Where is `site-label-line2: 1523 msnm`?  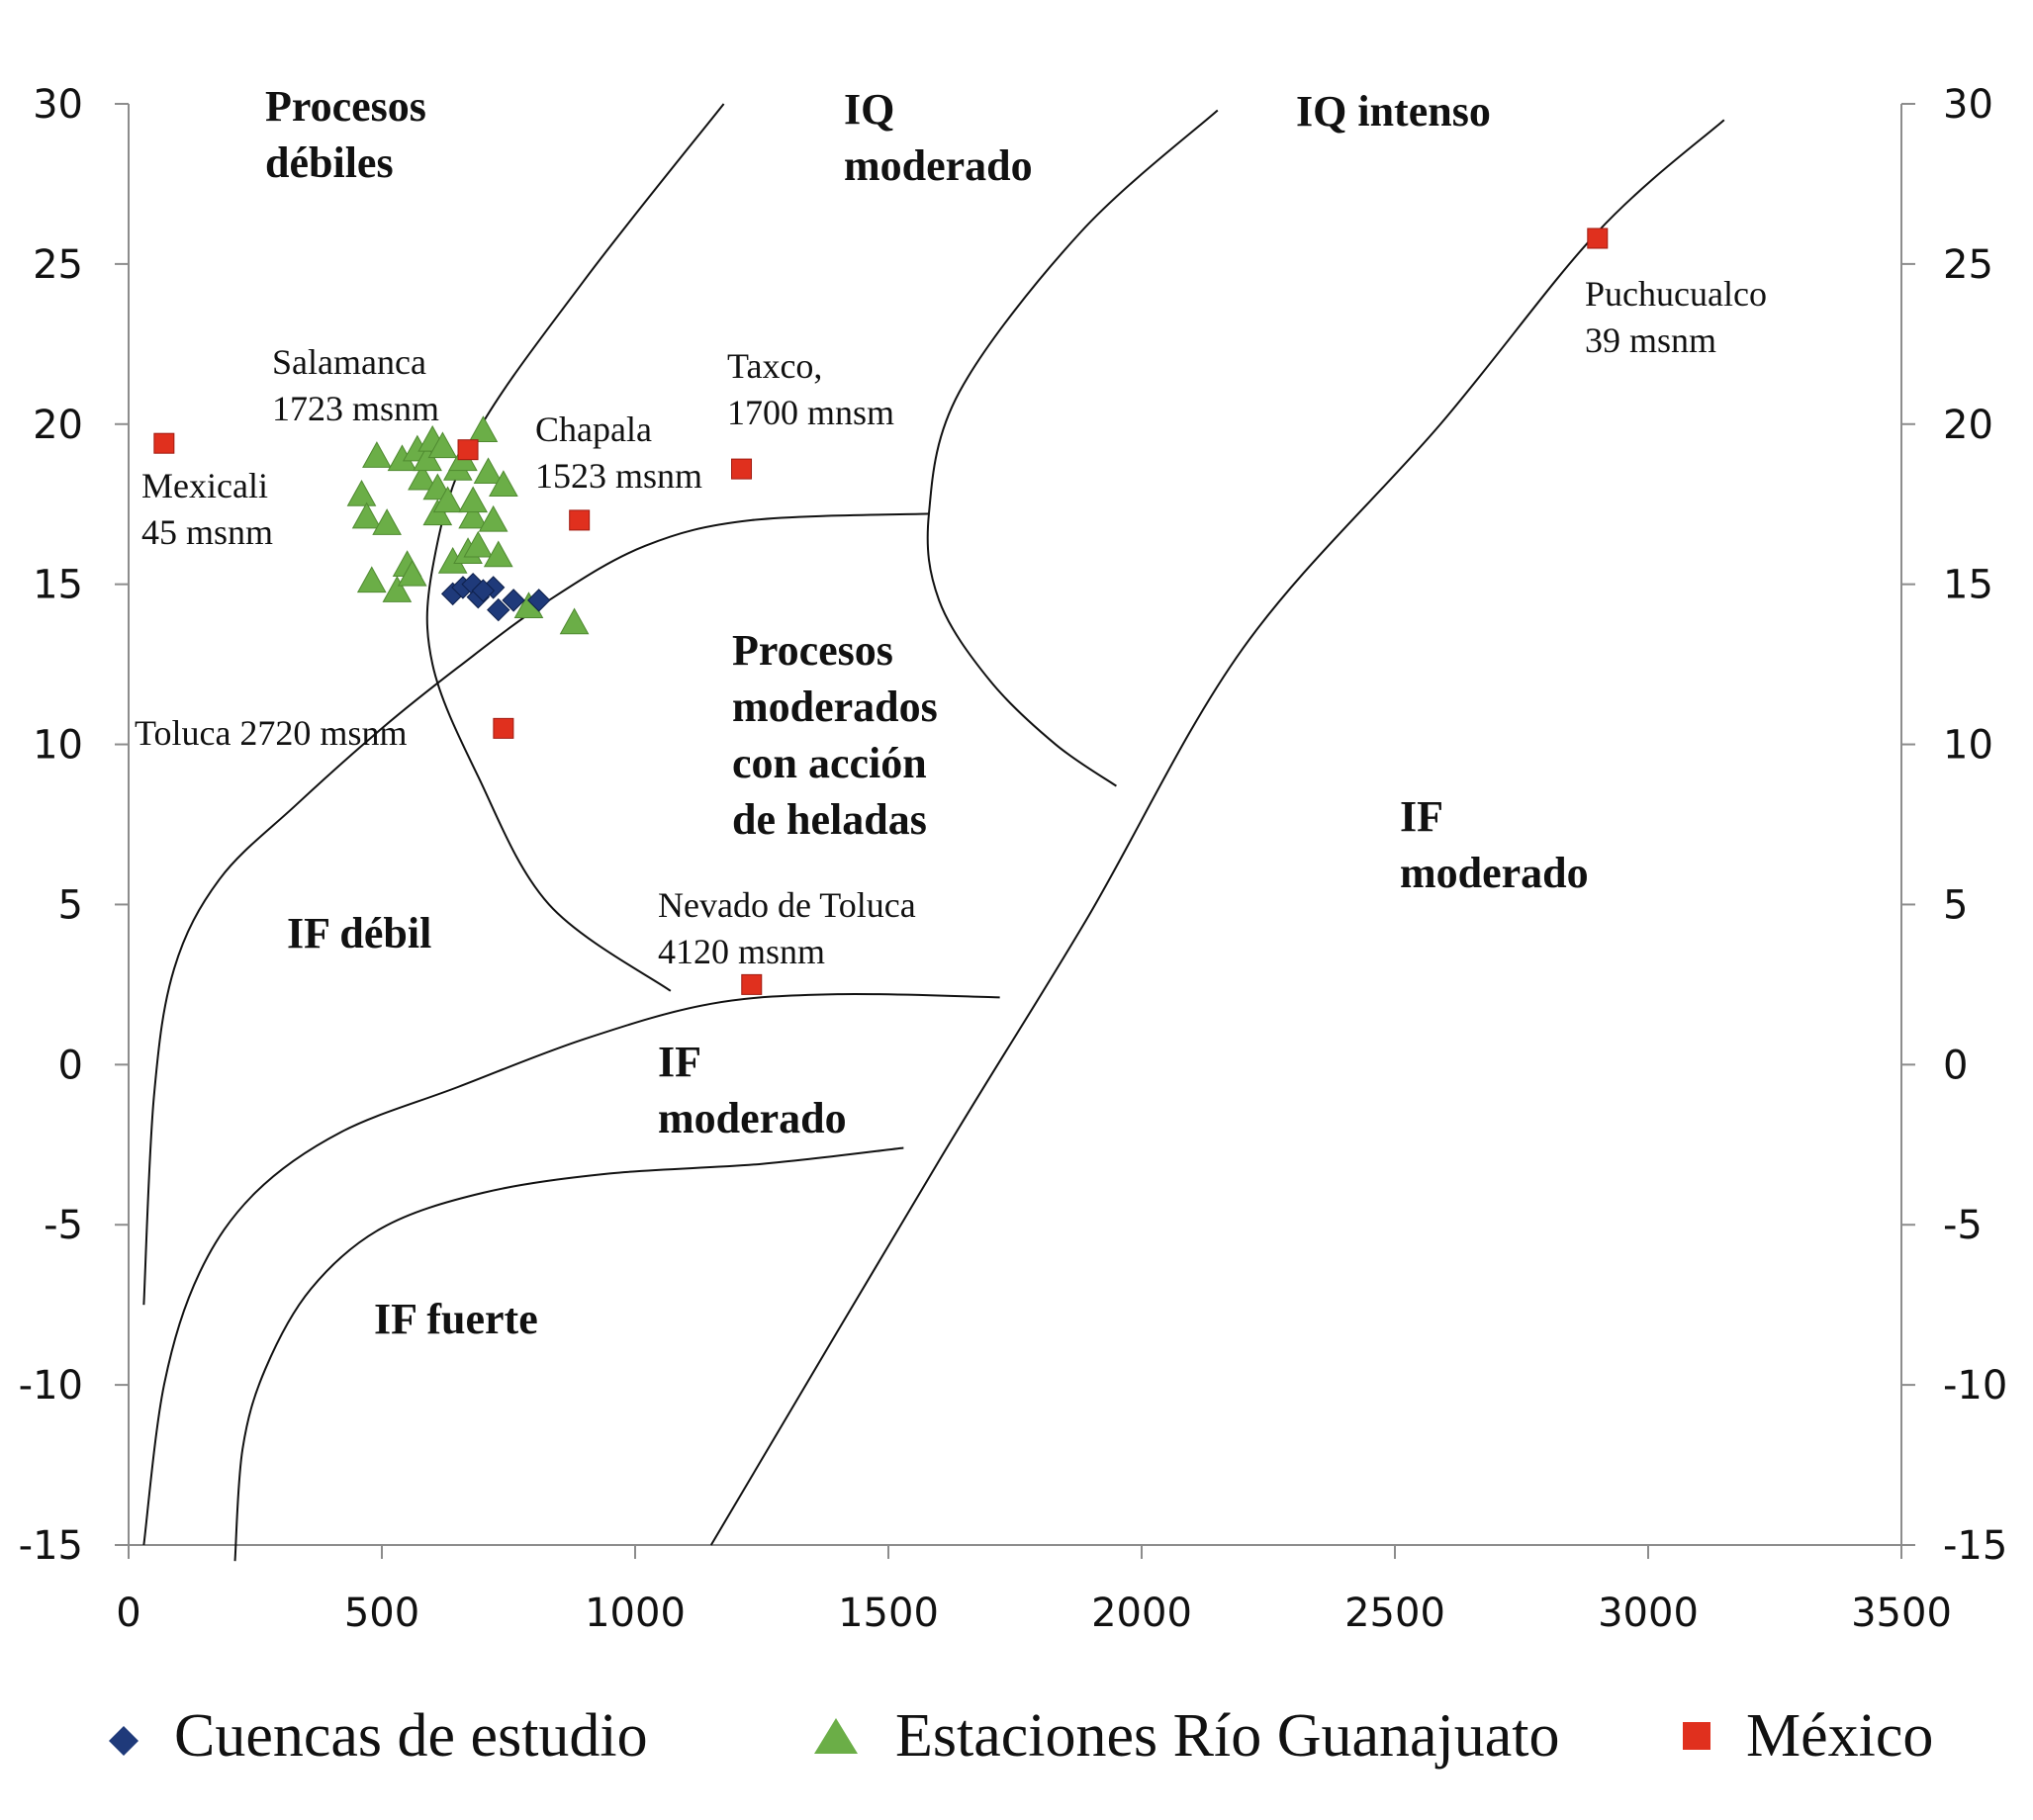
site-label-line2: 1523 msnm is located at coordinates (618, 476).